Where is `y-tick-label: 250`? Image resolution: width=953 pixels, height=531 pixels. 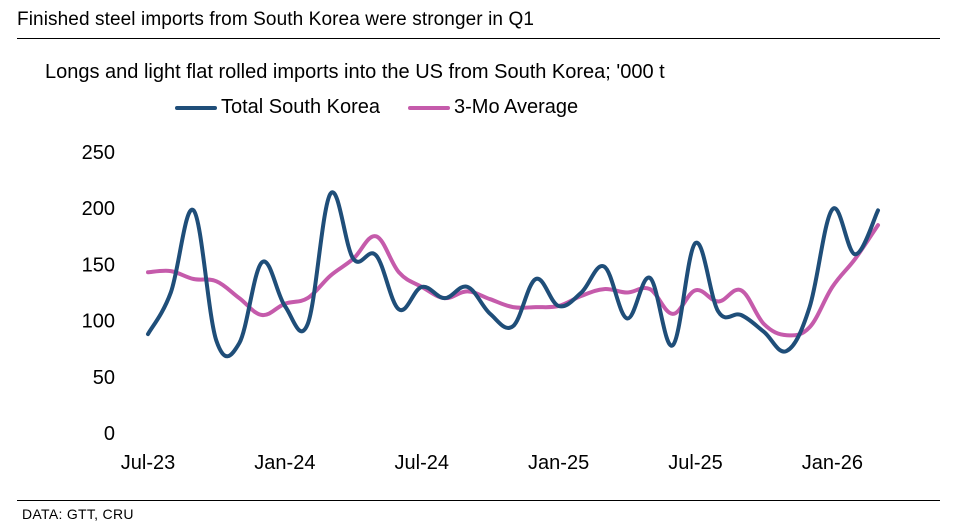
y-tick-label: 250 is located at coordinates (98, 153).